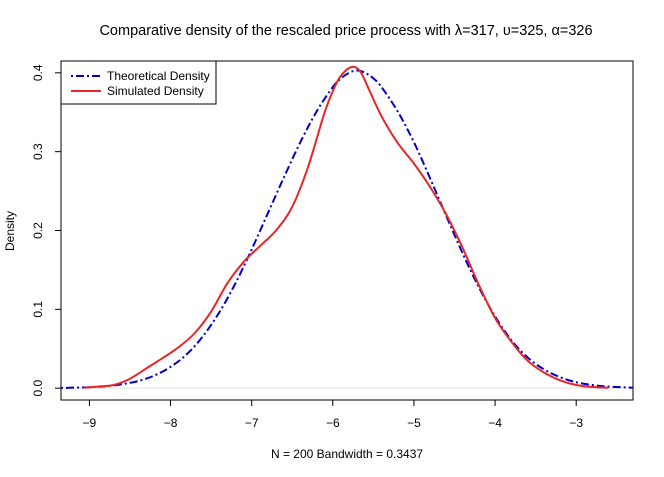  What do you see at coordinates (333, 415) in the screenshot?
I see `x-axis: −9 −8 −7 −6 −5 −4 −3` at bounding box center [333, 415].